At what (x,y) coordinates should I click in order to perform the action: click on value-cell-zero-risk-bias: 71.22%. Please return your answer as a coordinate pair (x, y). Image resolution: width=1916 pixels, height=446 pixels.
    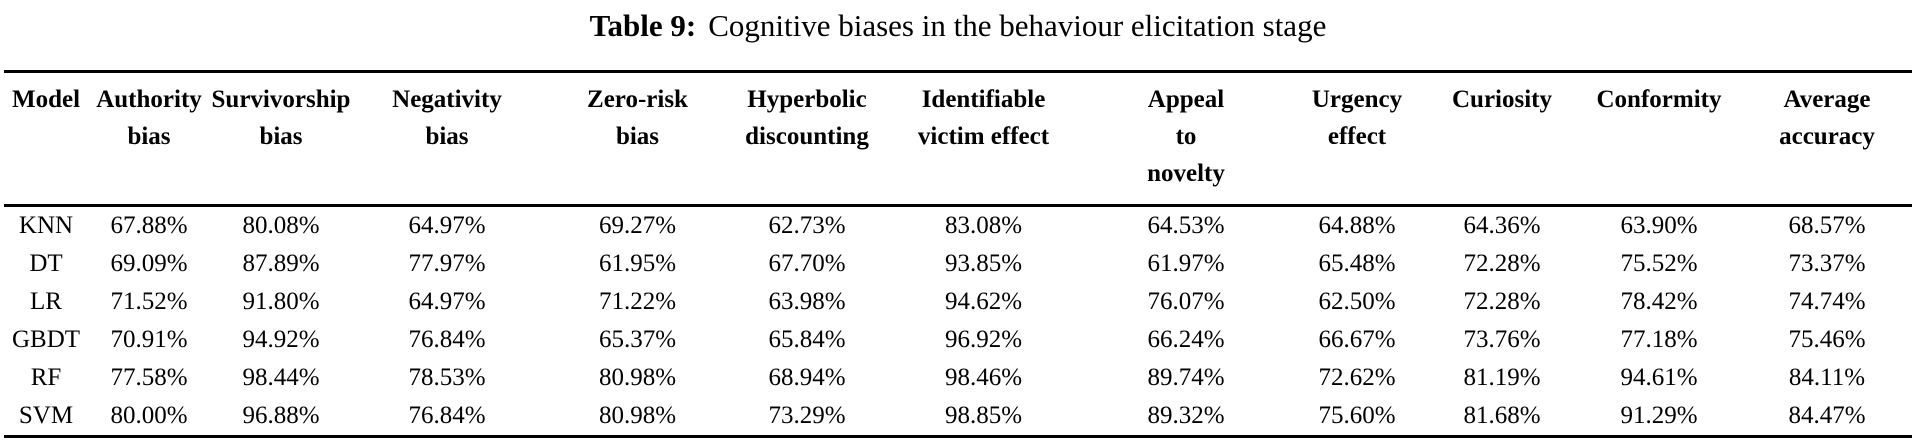
    Looking at the image, I should click on (637, 301).